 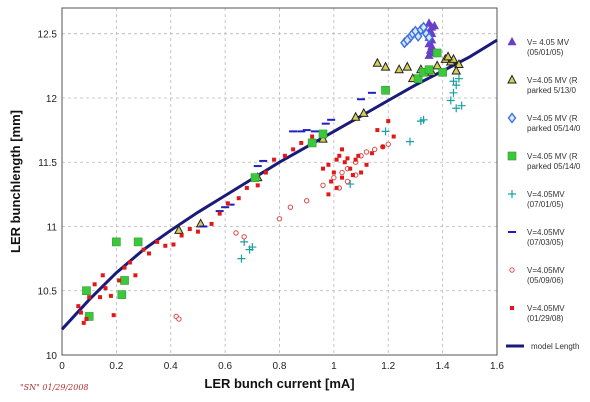 I want to click on legend-entry: V=4.05MV(01/29/08), so click(x=537, y=313).